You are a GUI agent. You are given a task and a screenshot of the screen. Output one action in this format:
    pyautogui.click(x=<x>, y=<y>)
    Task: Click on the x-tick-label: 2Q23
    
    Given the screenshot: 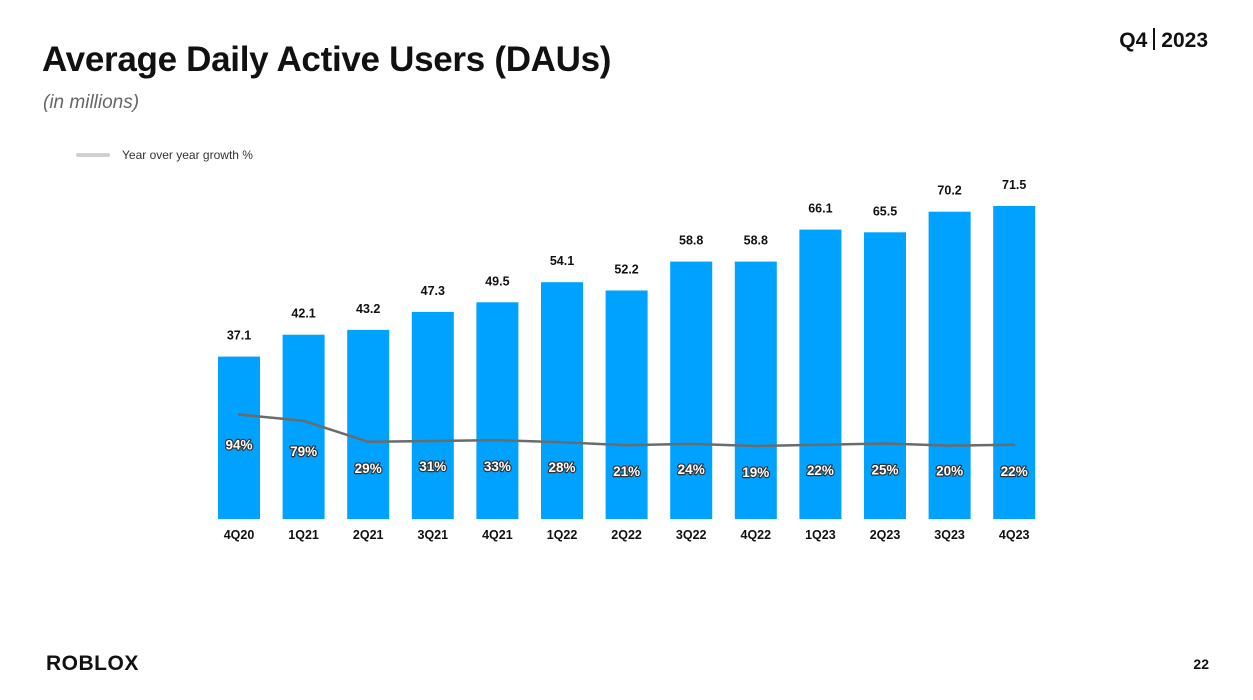 What is the action you would take?
    pyautogui.click(x=885, y=535)
    